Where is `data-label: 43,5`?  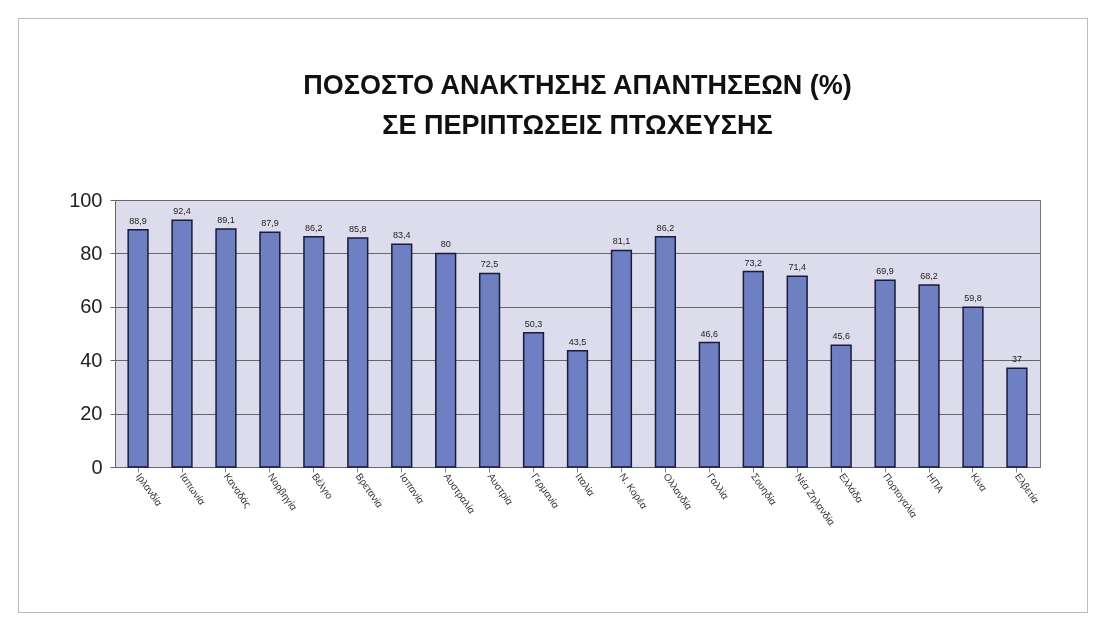 data-label: 43,5 is located at coordinates (577, 341).